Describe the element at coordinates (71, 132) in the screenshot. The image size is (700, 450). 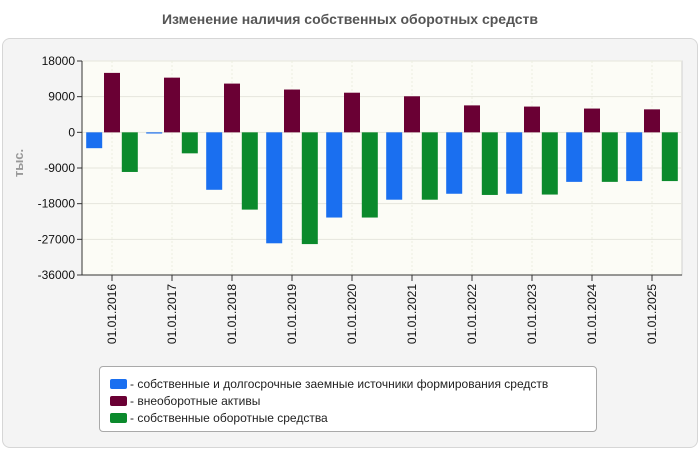
I see `y-tick-label: 0` at that location.